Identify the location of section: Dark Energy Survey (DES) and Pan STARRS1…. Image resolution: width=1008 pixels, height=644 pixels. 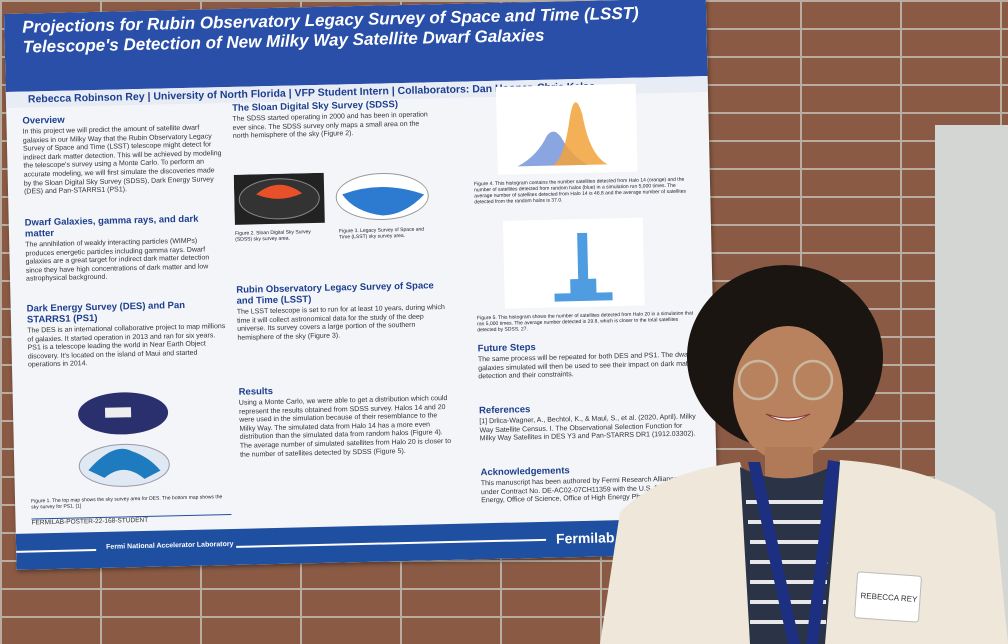
(128, 344).